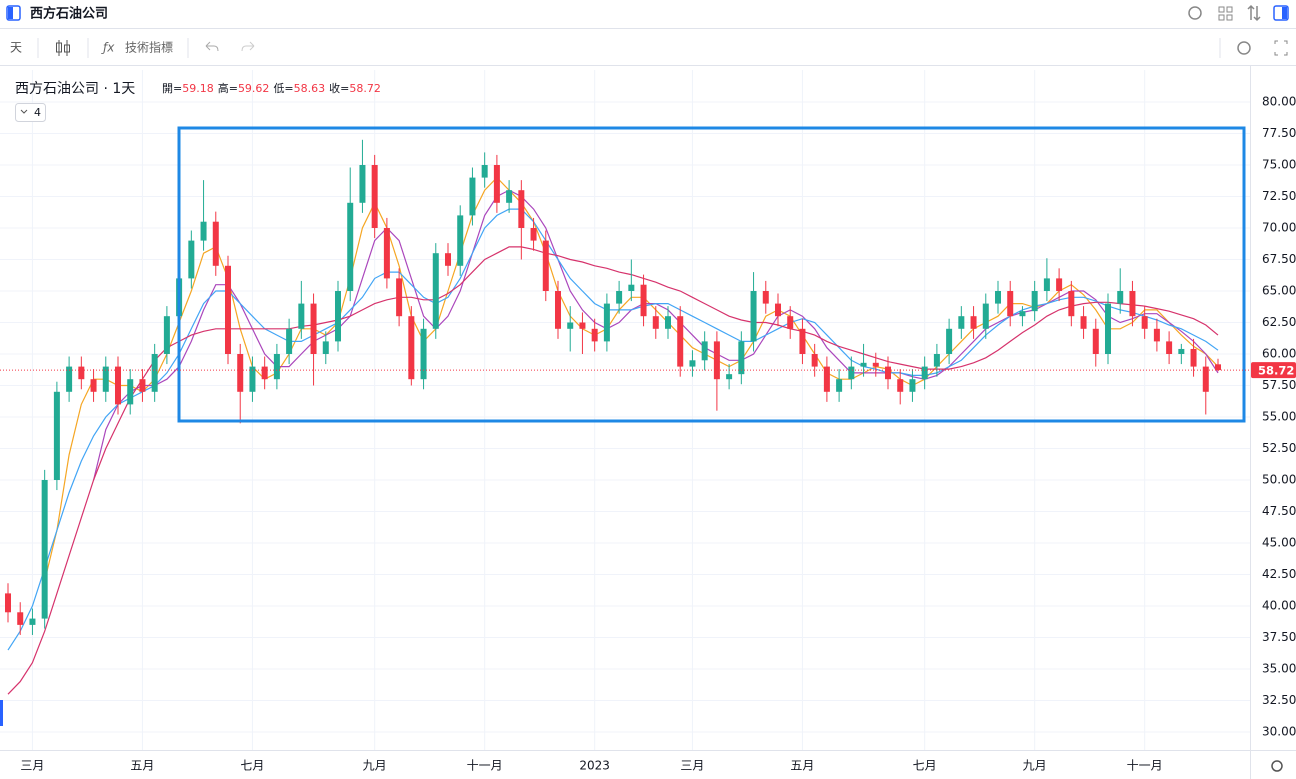 The height and width of the screenshot is (779, 1296). What do you see at coordinates (1279, 227) in the screenshot?
I see `y-tick-label: 70.00` at bounding box center [1279, 227].